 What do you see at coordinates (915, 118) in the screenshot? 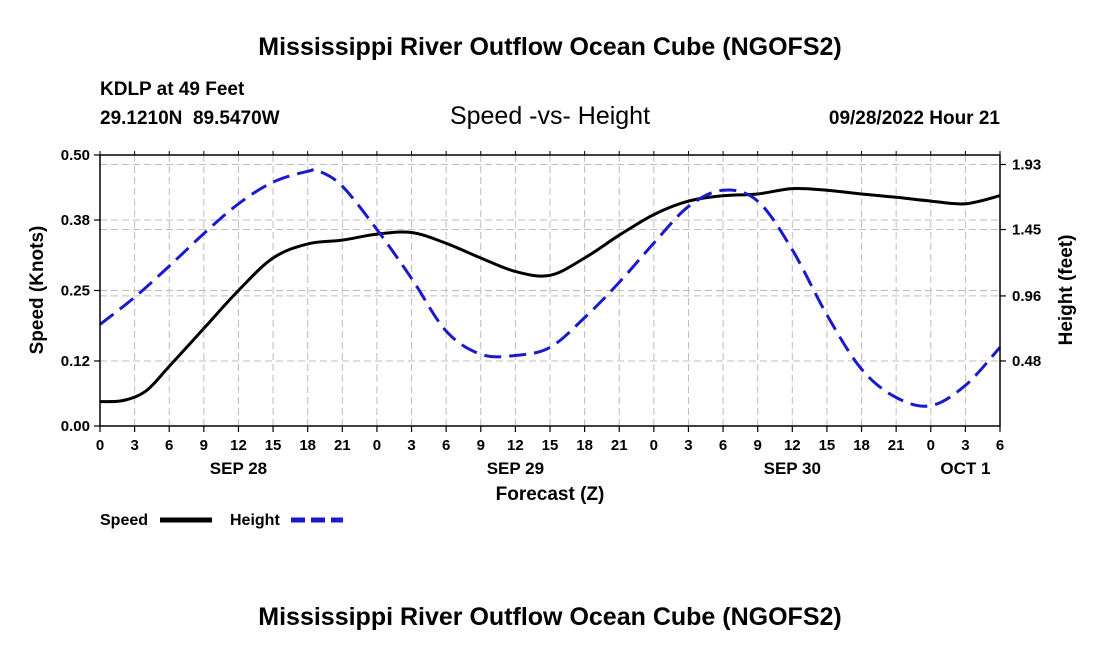
I see `forecast-timestamp: 09/28/2022 Hour 21` at bounding box center [915, 118].